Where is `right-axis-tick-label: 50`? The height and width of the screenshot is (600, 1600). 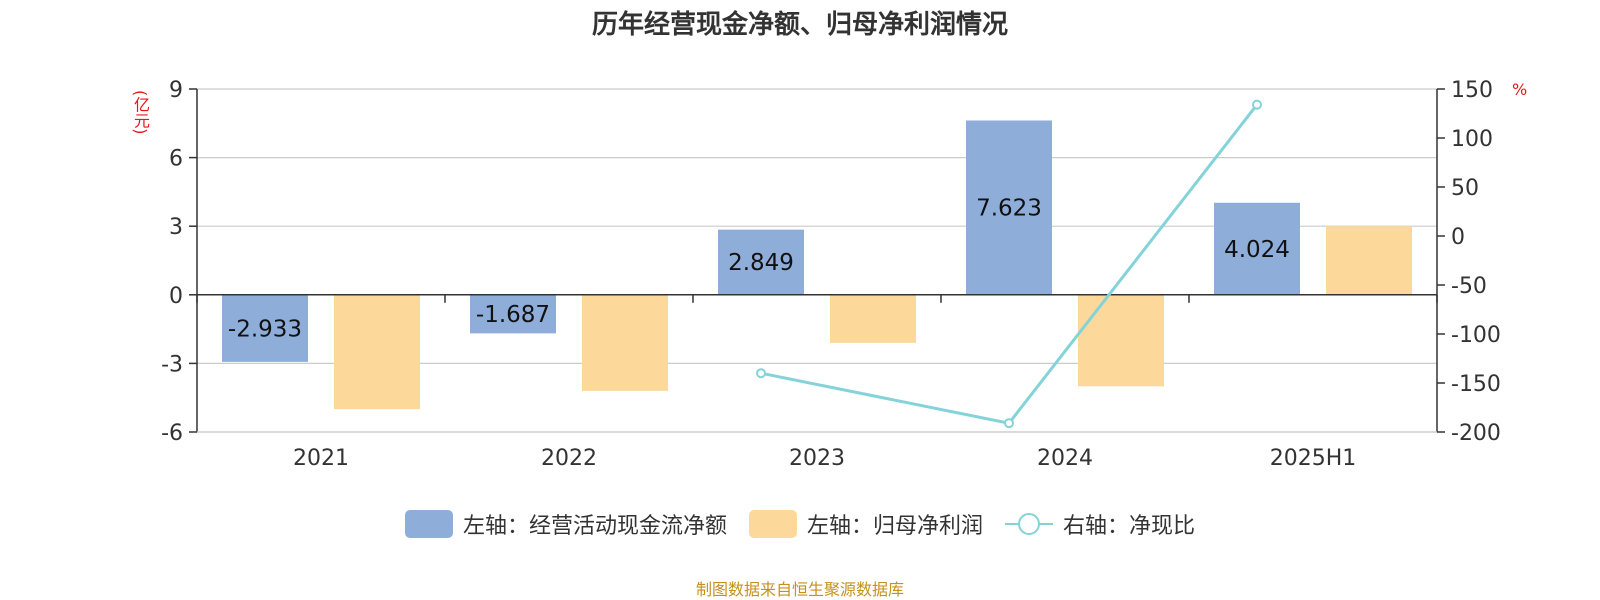
right-axis-tick-label: 50 is located at coordinates (1465, 188).